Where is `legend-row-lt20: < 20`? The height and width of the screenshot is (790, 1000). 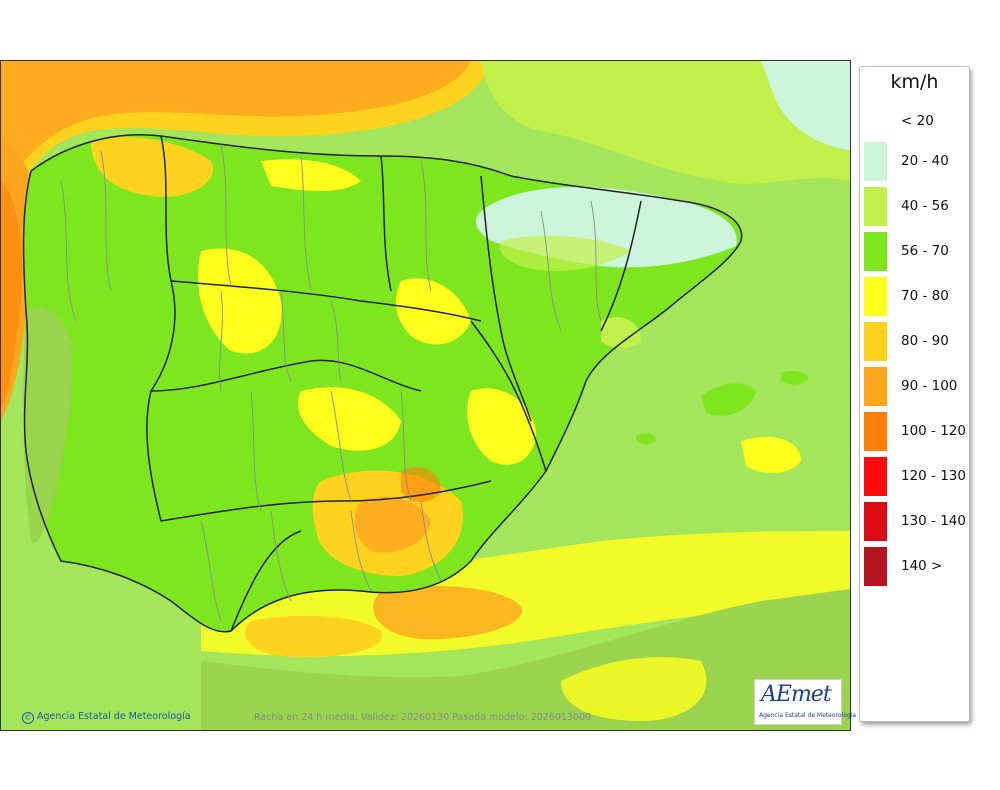 legend-row-lt20: < 20 is located at coordinates (916, 120).